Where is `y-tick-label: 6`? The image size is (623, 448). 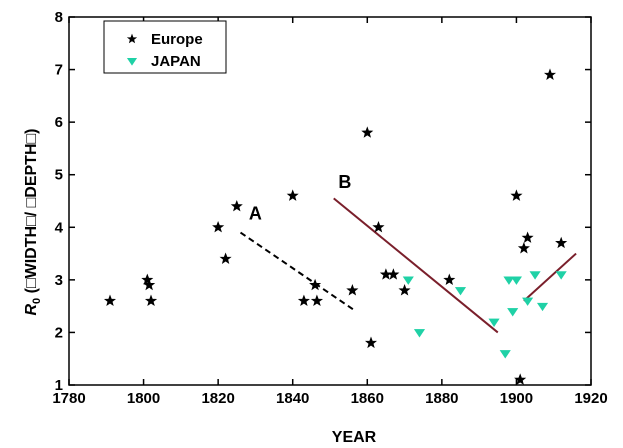 y-tick-label: 6 is located at coordinates (59, 122).